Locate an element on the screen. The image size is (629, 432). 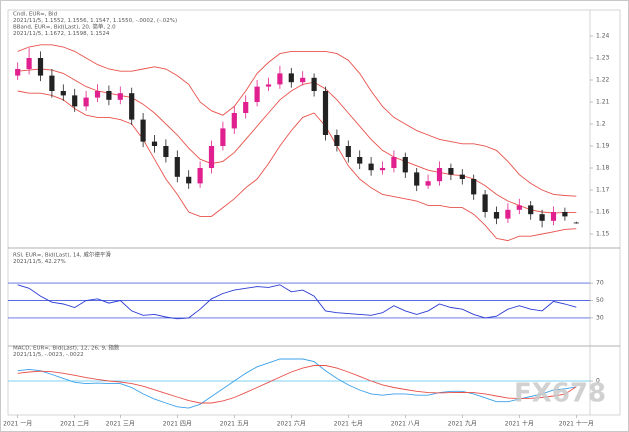
legend-entry: 2021/11/5, 42.27% is located at coordinates (39, 262).